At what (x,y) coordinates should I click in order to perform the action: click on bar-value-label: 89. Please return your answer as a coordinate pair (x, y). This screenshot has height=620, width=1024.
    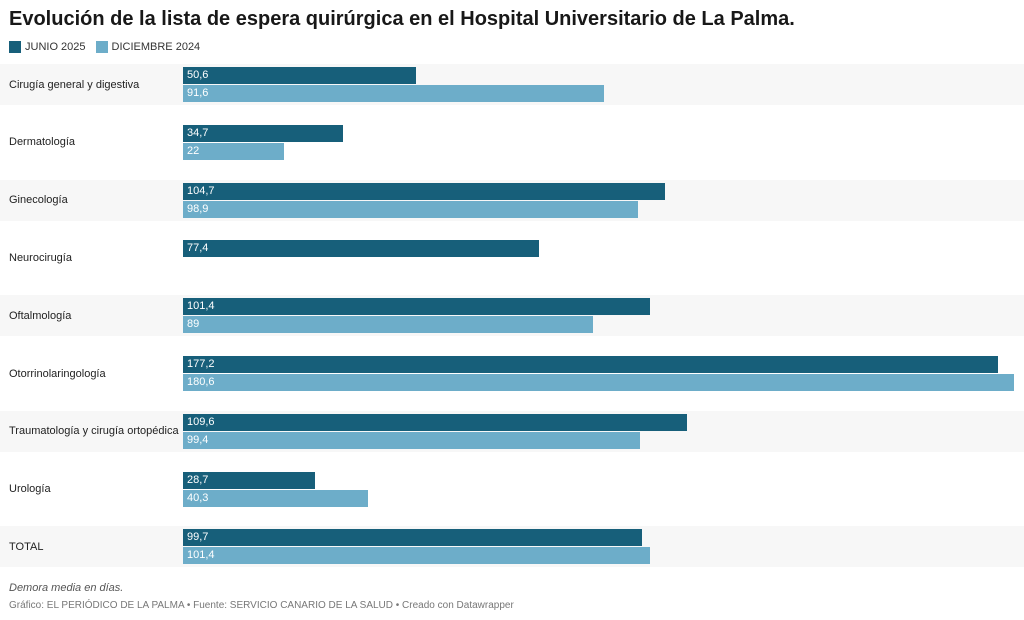
    Looking at the image, I should click on (193, 324).